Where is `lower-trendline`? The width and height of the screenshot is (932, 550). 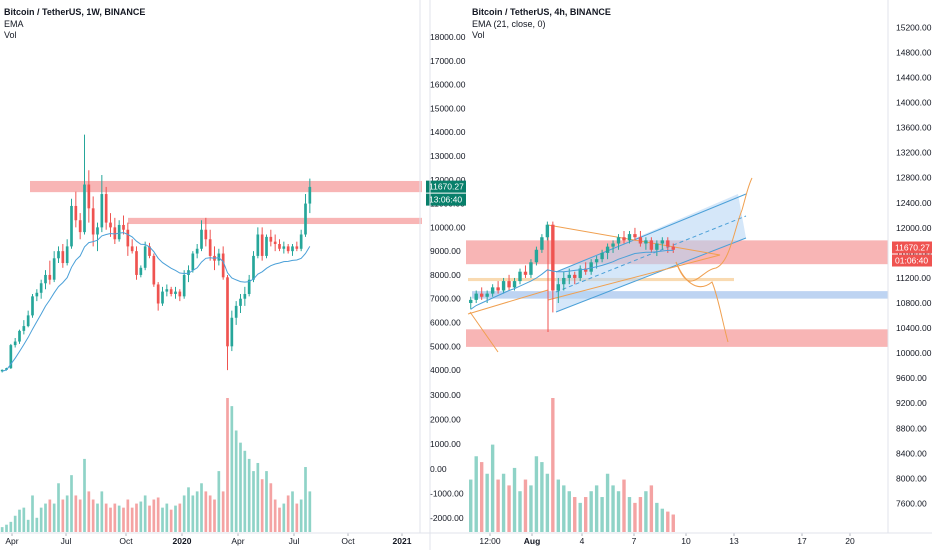
lower-trendline is located at coordinates (508, 302).